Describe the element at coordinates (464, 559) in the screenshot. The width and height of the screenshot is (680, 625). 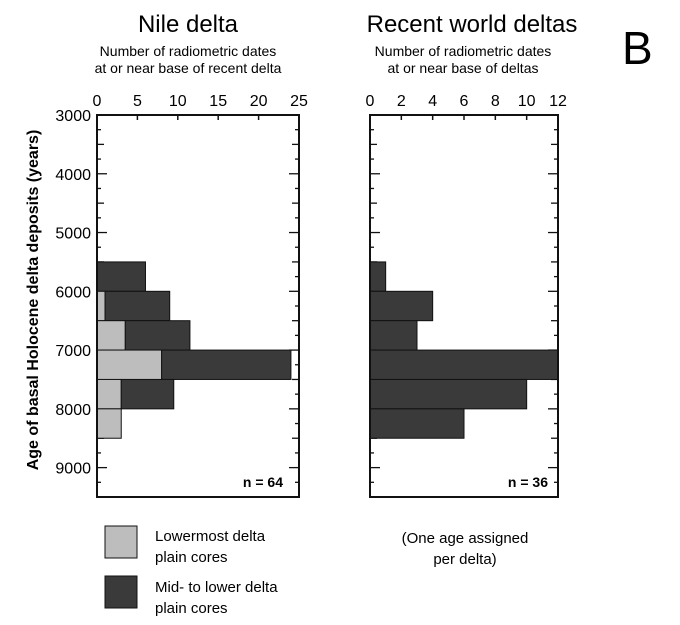
I see `note-line2: per delta)` at that location.